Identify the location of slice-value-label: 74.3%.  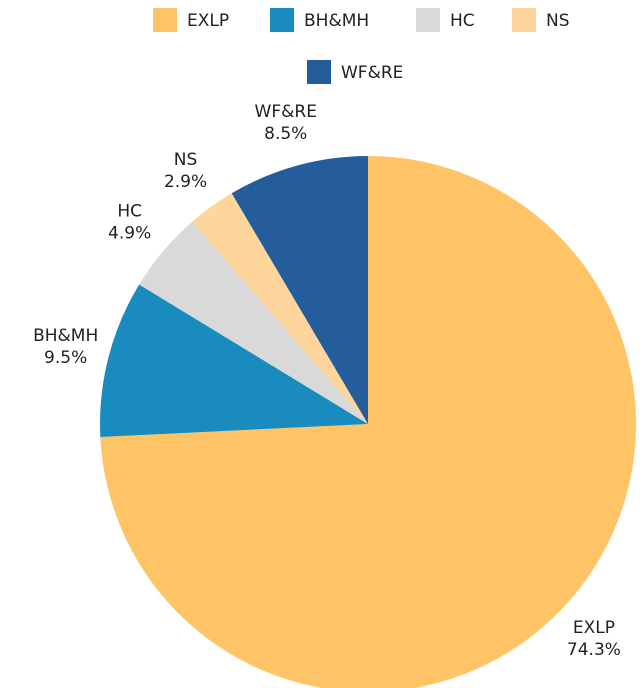
(594, 650).